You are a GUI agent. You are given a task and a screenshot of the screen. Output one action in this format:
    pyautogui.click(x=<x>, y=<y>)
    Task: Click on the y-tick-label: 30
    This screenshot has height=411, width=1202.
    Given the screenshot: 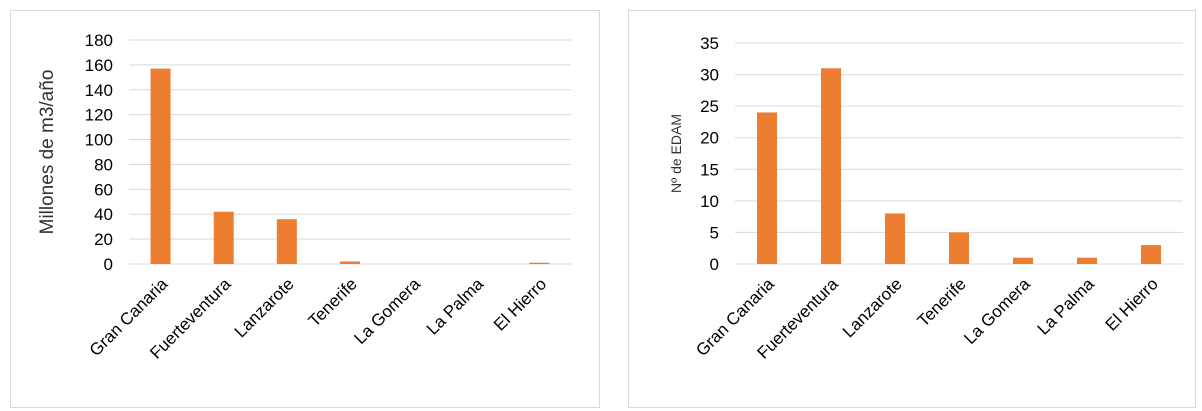 What is the action you would take?
    pyautogui.click(x=709, y=75)
    